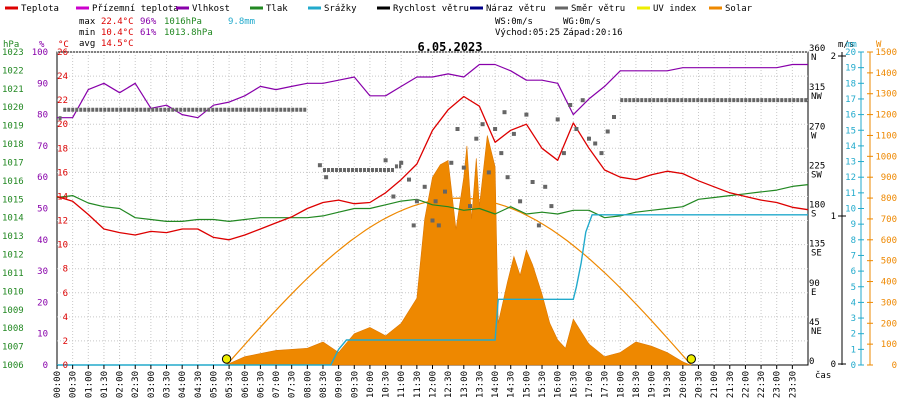 The height and width of the screenshot is (400, 900). I want to click on w-tick-label: 1100, so click(886, 136).